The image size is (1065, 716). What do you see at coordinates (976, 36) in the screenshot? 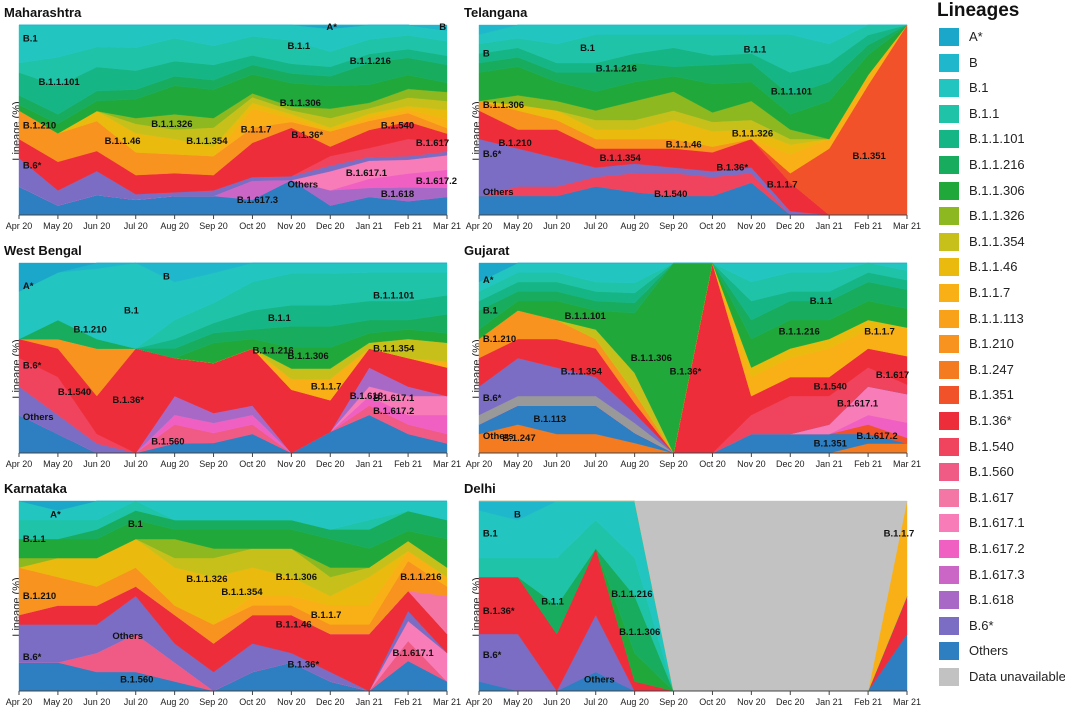
I see `legend-label: A*` at bounding box center [976, 36].